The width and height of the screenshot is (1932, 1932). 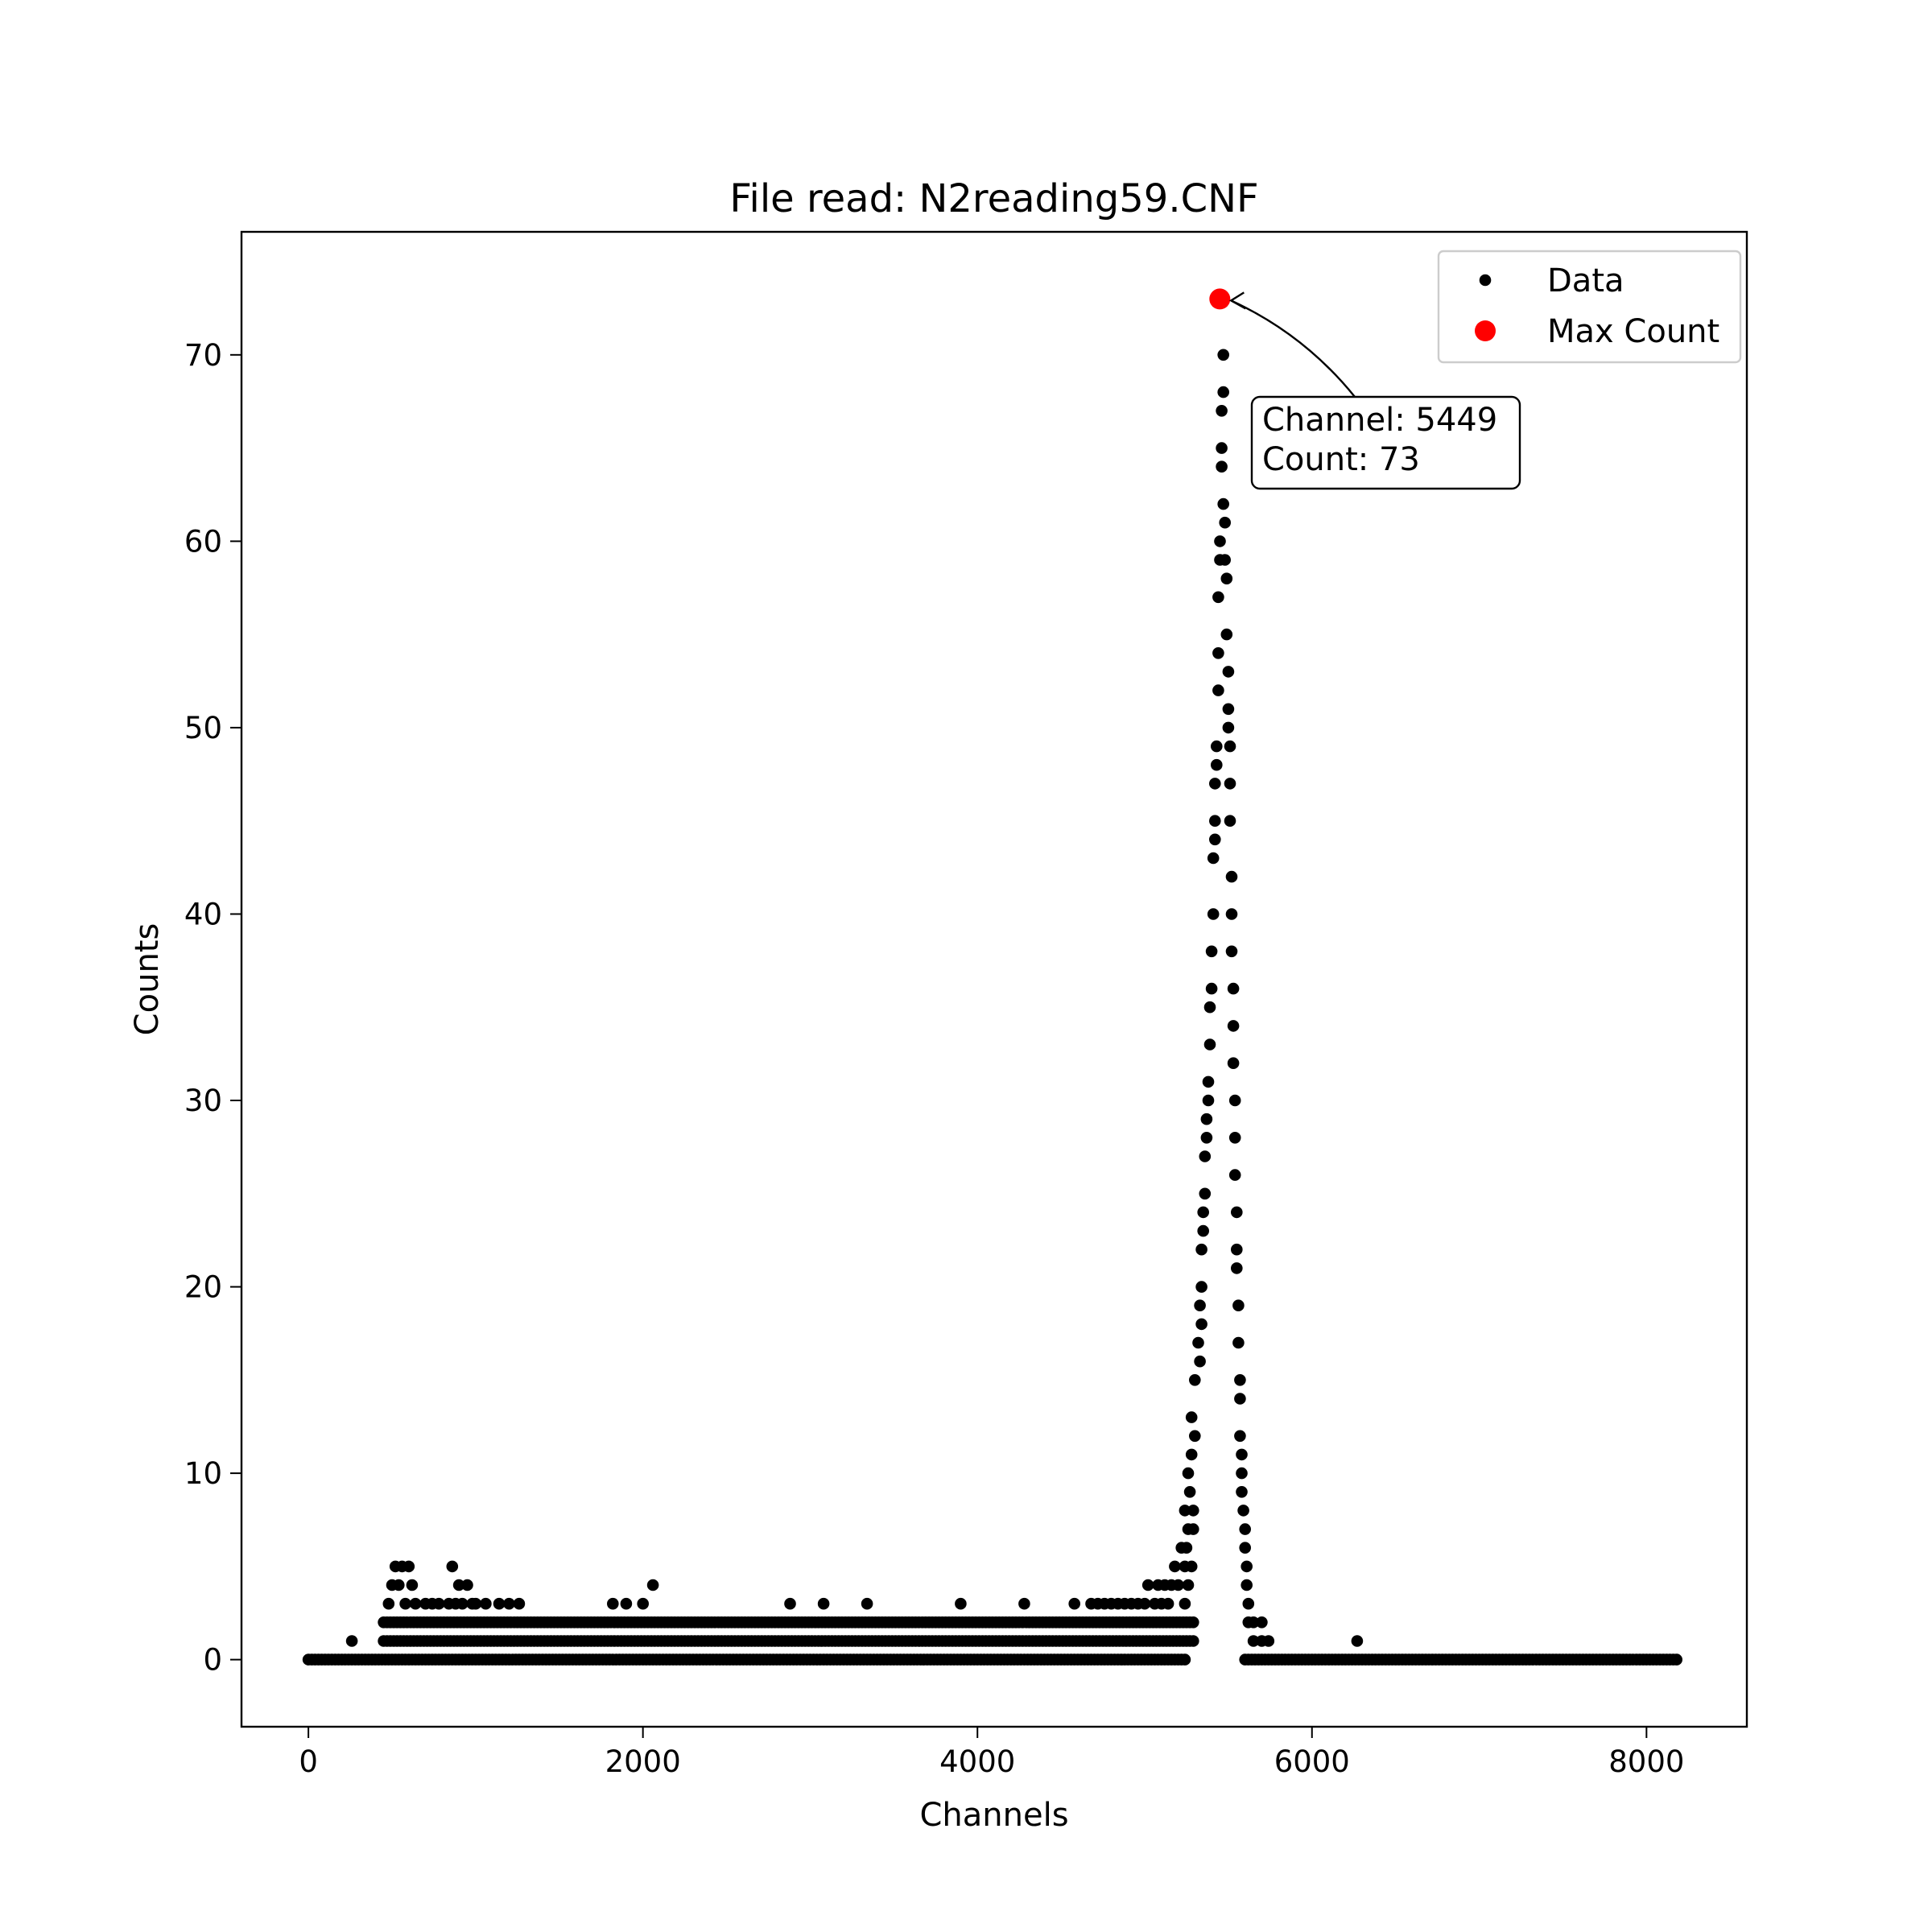 What do you see at coordinates (643, 1762) in the screenshot?
I see `x-tick-label: 2000` at bounding box center [643, 1762].